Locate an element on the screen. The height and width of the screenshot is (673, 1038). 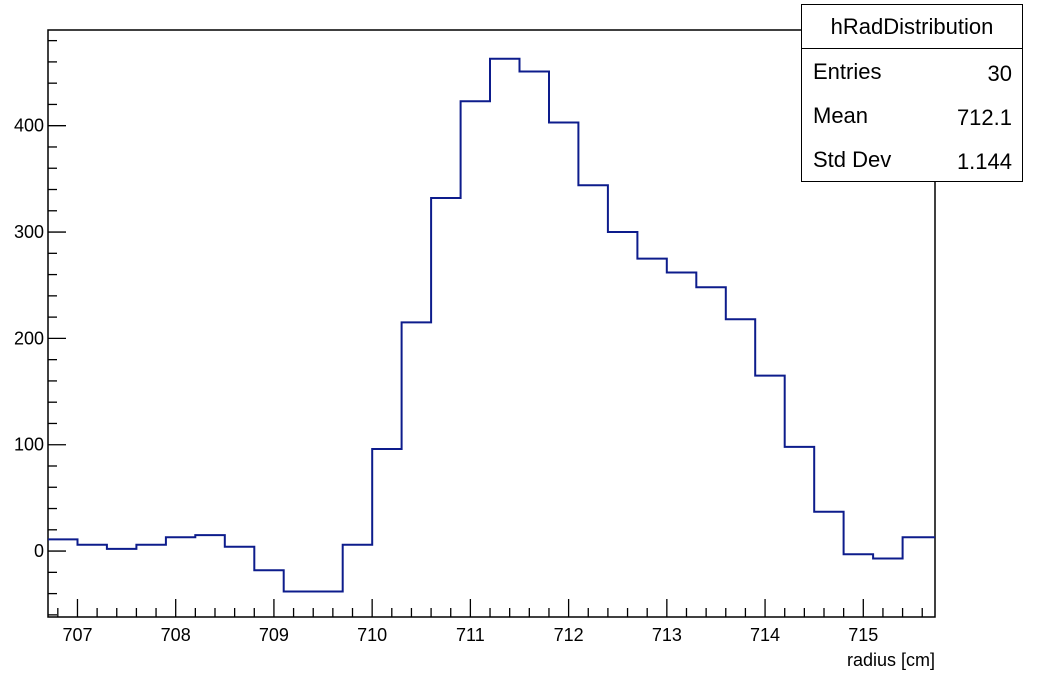
stats-box-title: hRadDistribution is located at coordinates (912, 27).